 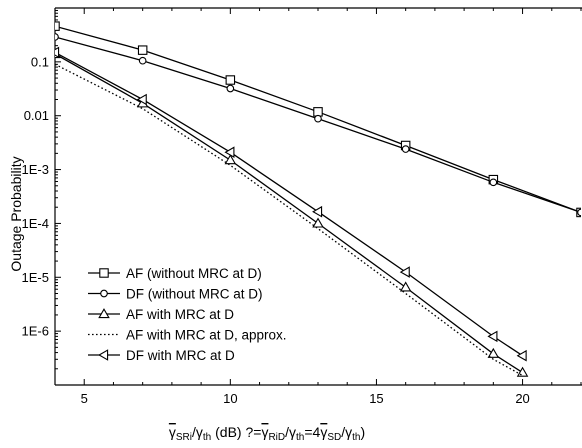 I want to click on legend-entry-1: AF (without MRC at D), so click(x=175, y=273).